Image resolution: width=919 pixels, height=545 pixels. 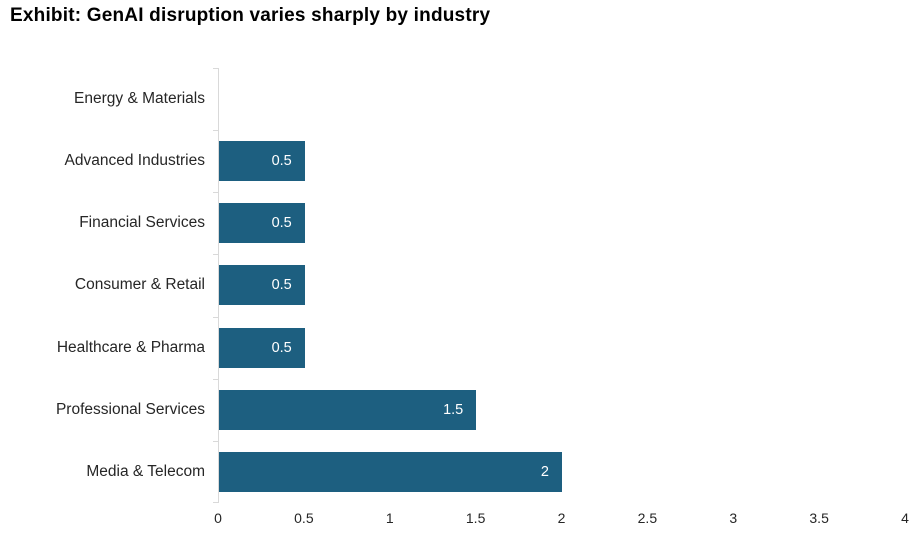 I want to click on bar-track: 2, so click(x=562, y=471).